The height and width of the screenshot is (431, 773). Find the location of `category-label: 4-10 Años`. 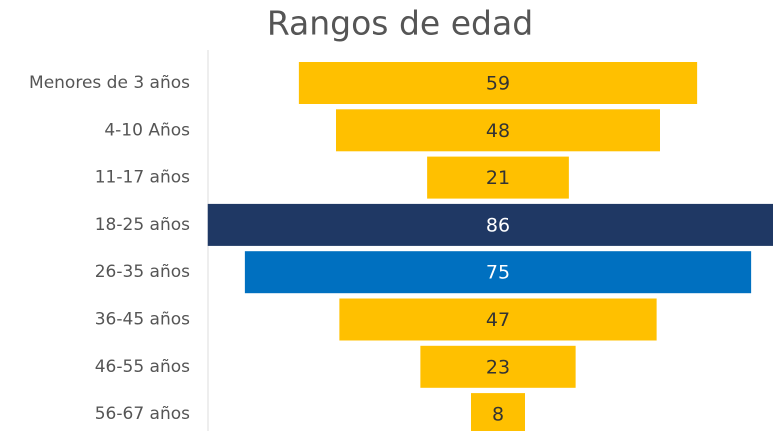

category-label: 4-10 Años is located at coordinates (147, 130).